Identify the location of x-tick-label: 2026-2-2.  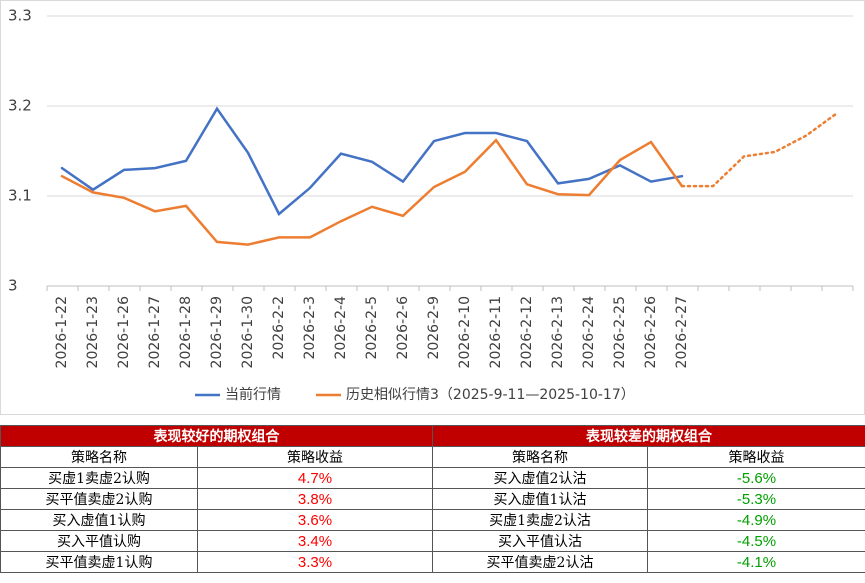
(279, 328).